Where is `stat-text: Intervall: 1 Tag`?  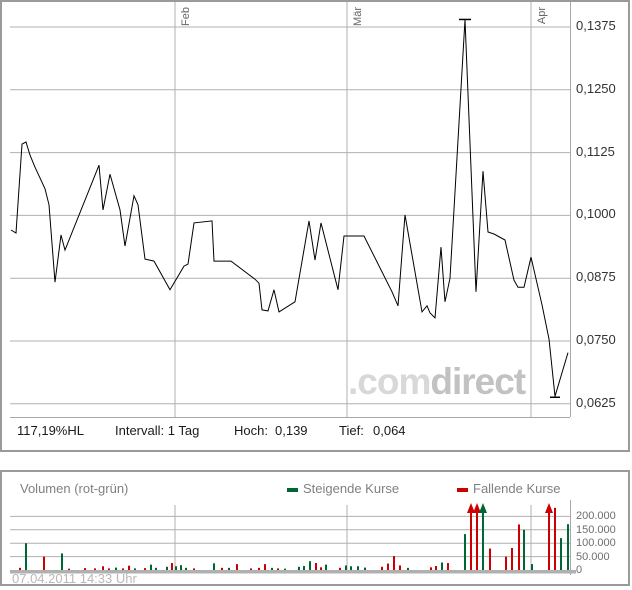
stat-text: Intervall: 1 Tag is located at coordinates (157, 430).